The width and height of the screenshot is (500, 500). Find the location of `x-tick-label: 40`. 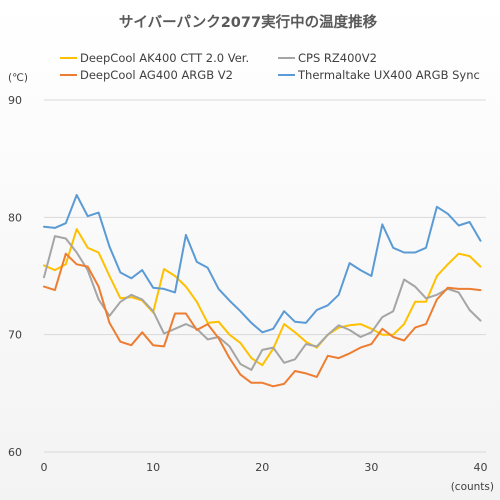

x-tick-label: 40 is located at coordinates (481, 467).